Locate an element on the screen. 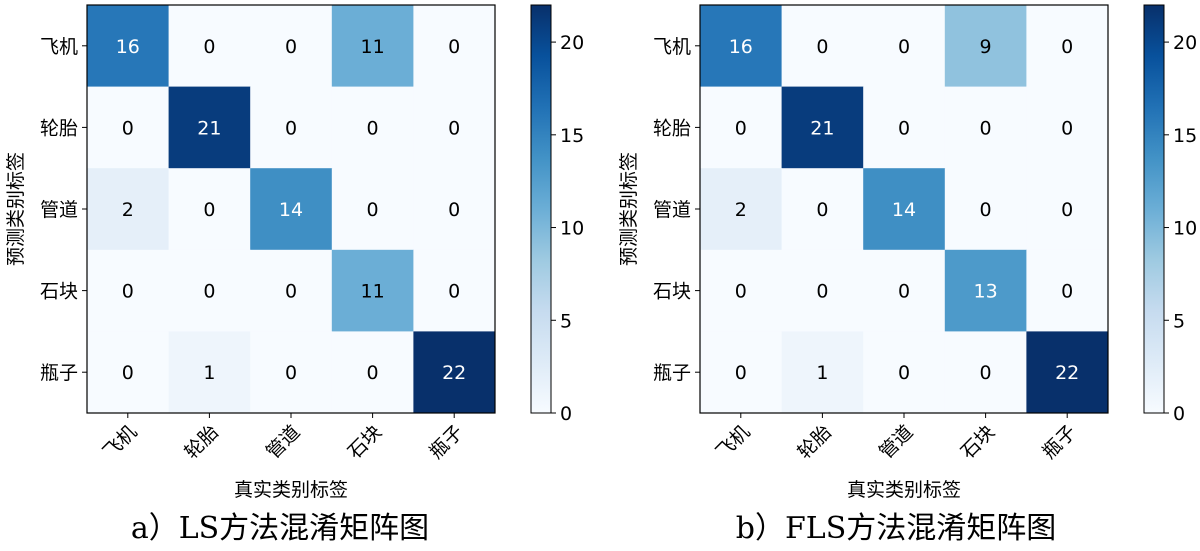 The width and height of the screenshot is (1200, 551). colorbar-tick-label: 15 is located at coordinates (572, 136).